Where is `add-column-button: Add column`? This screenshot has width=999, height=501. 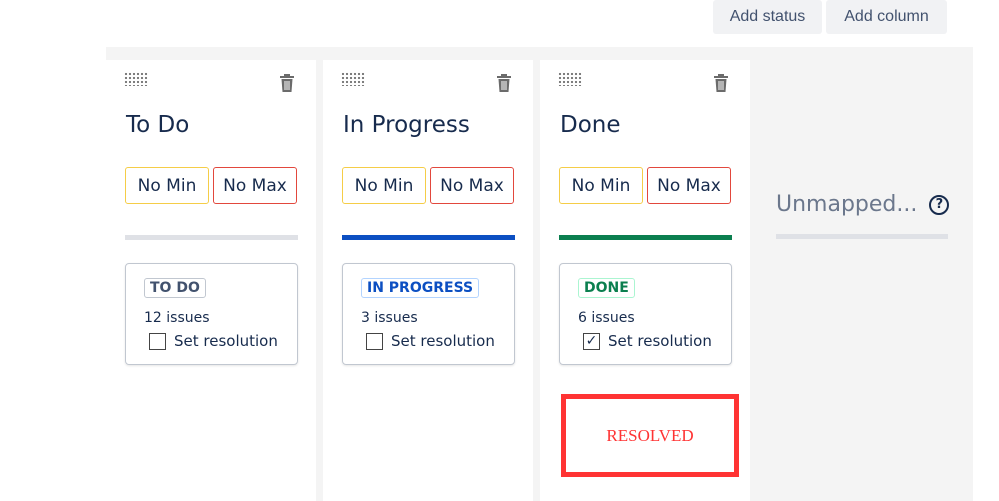 add-column-button: Add column is located at coordinates (886, 17).